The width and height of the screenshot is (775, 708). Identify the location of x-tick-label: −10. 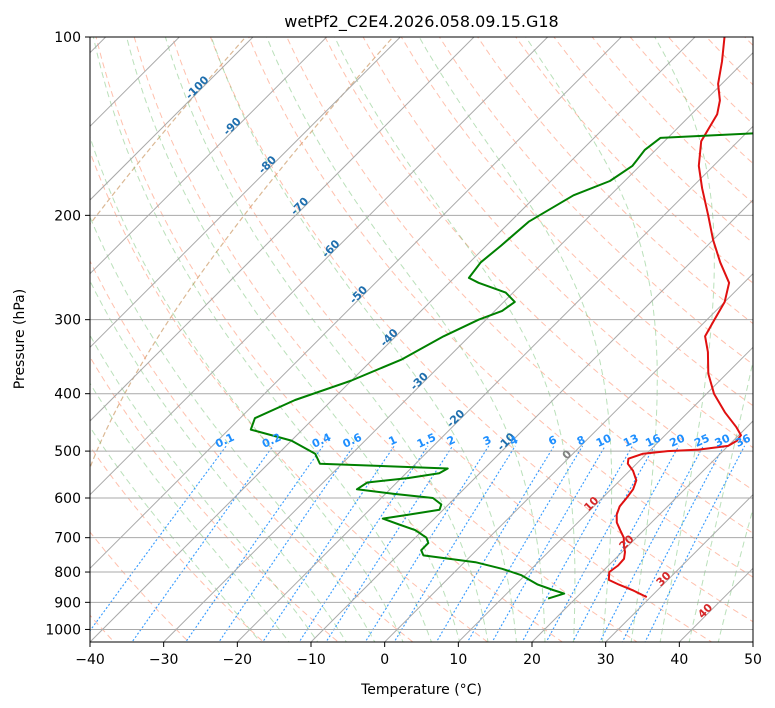
(311, 660).